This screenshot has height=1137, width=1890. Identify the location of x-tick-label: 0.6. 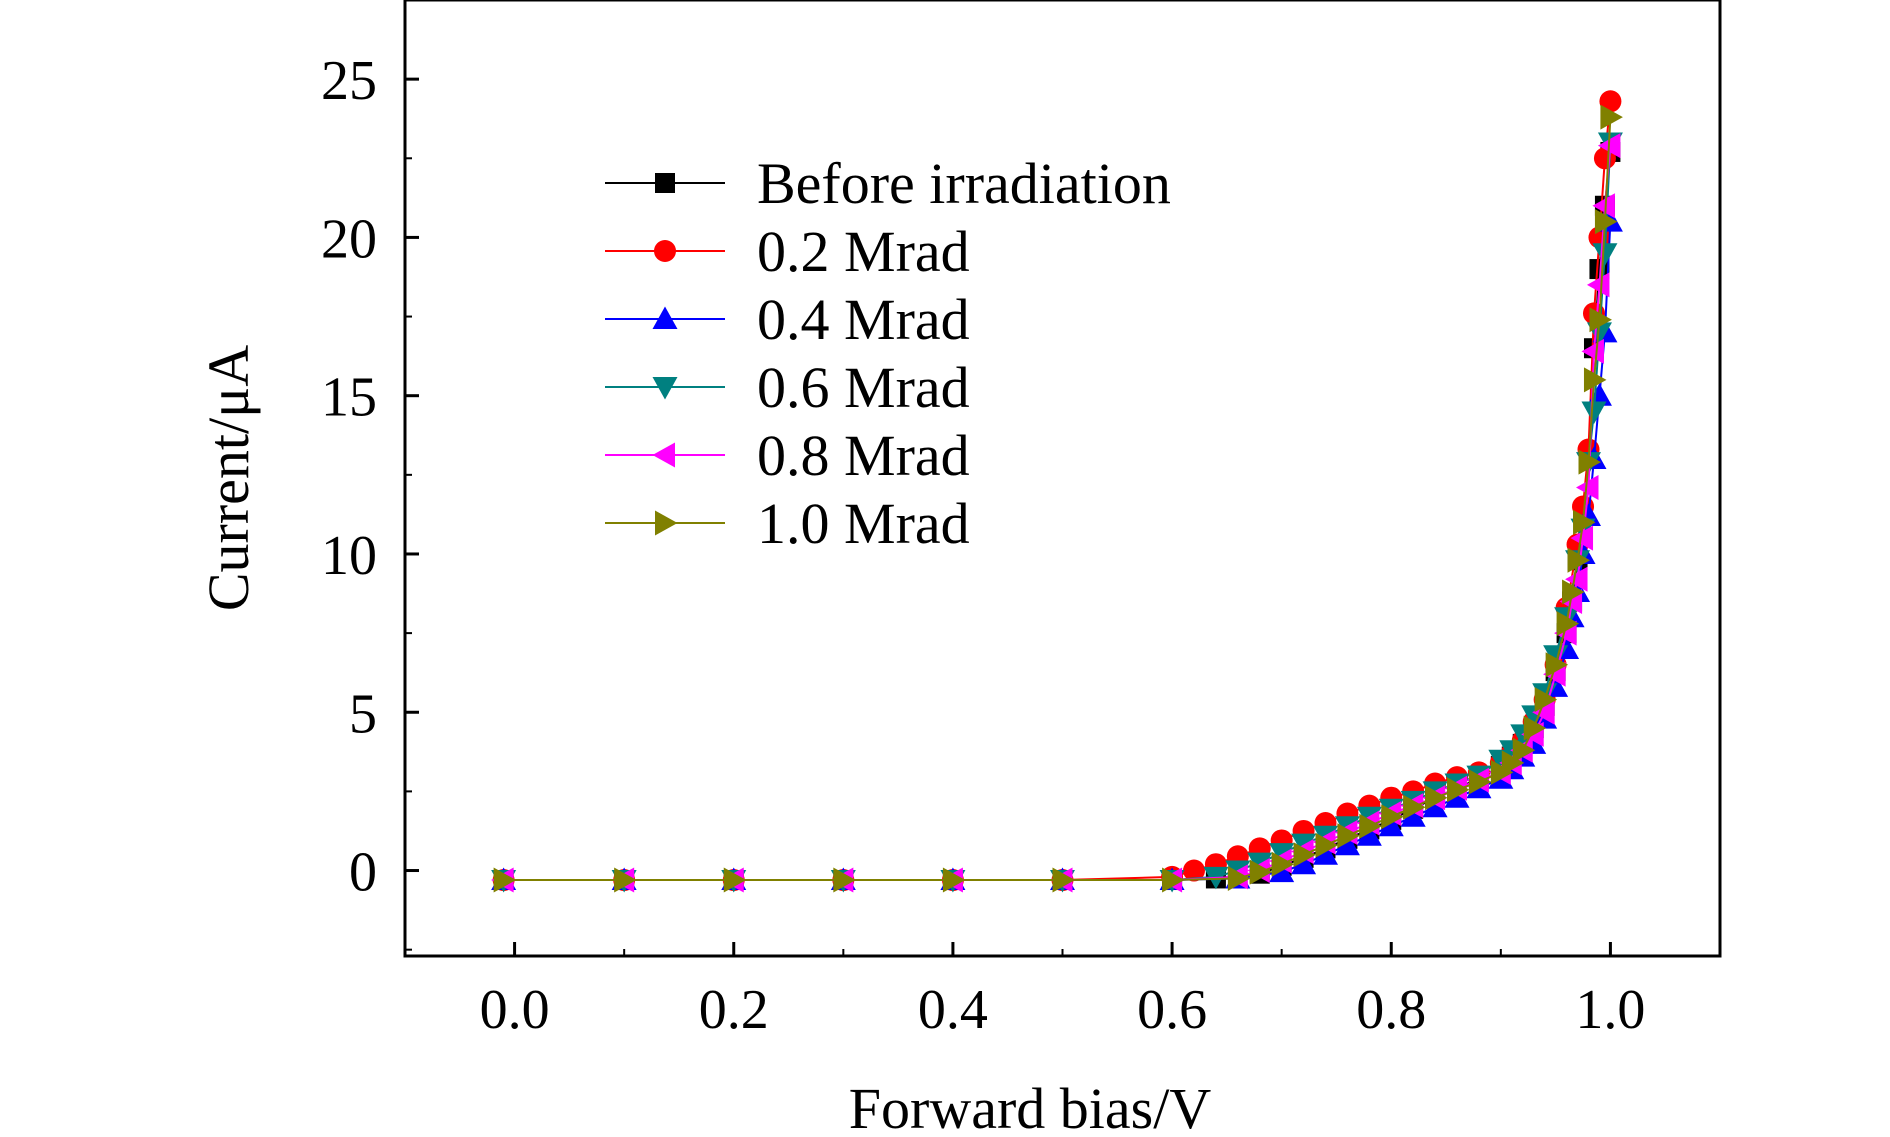
(1172, 1010).